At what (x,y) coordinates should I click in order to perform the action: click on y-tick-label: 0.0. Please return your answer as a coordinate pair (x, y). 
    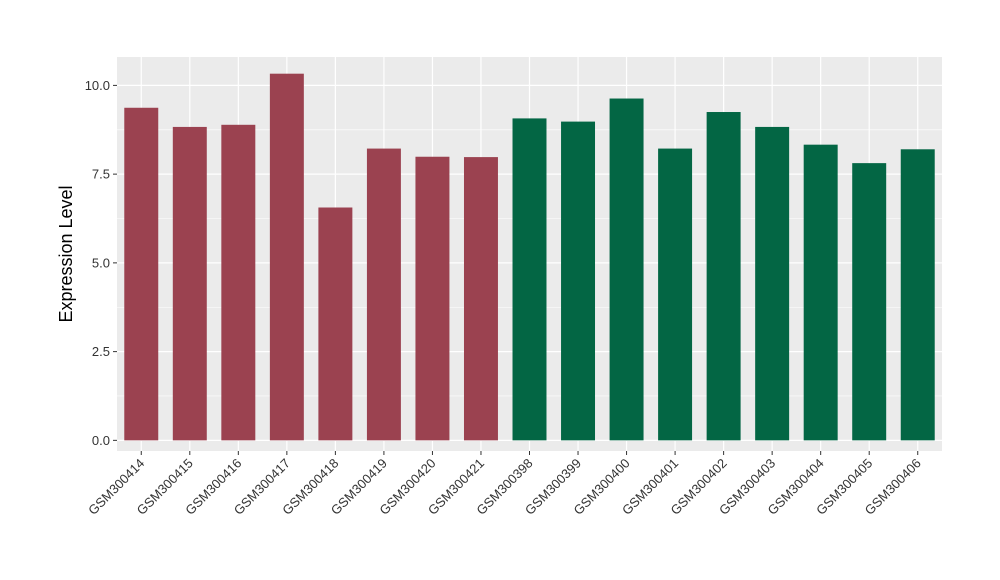
    Looking at the image, I should click on (101, 440).